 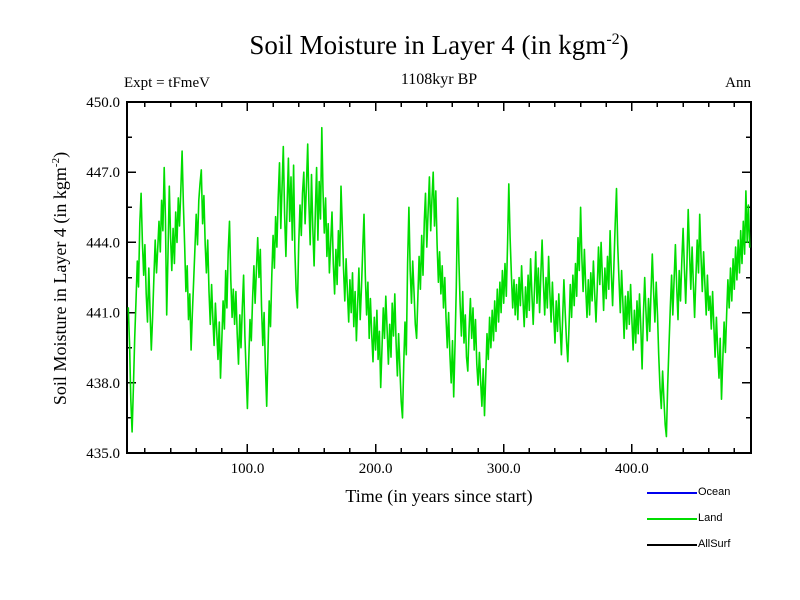 I want to click on x-axis-title: Time (in years since start), so click(x=439, y=496).